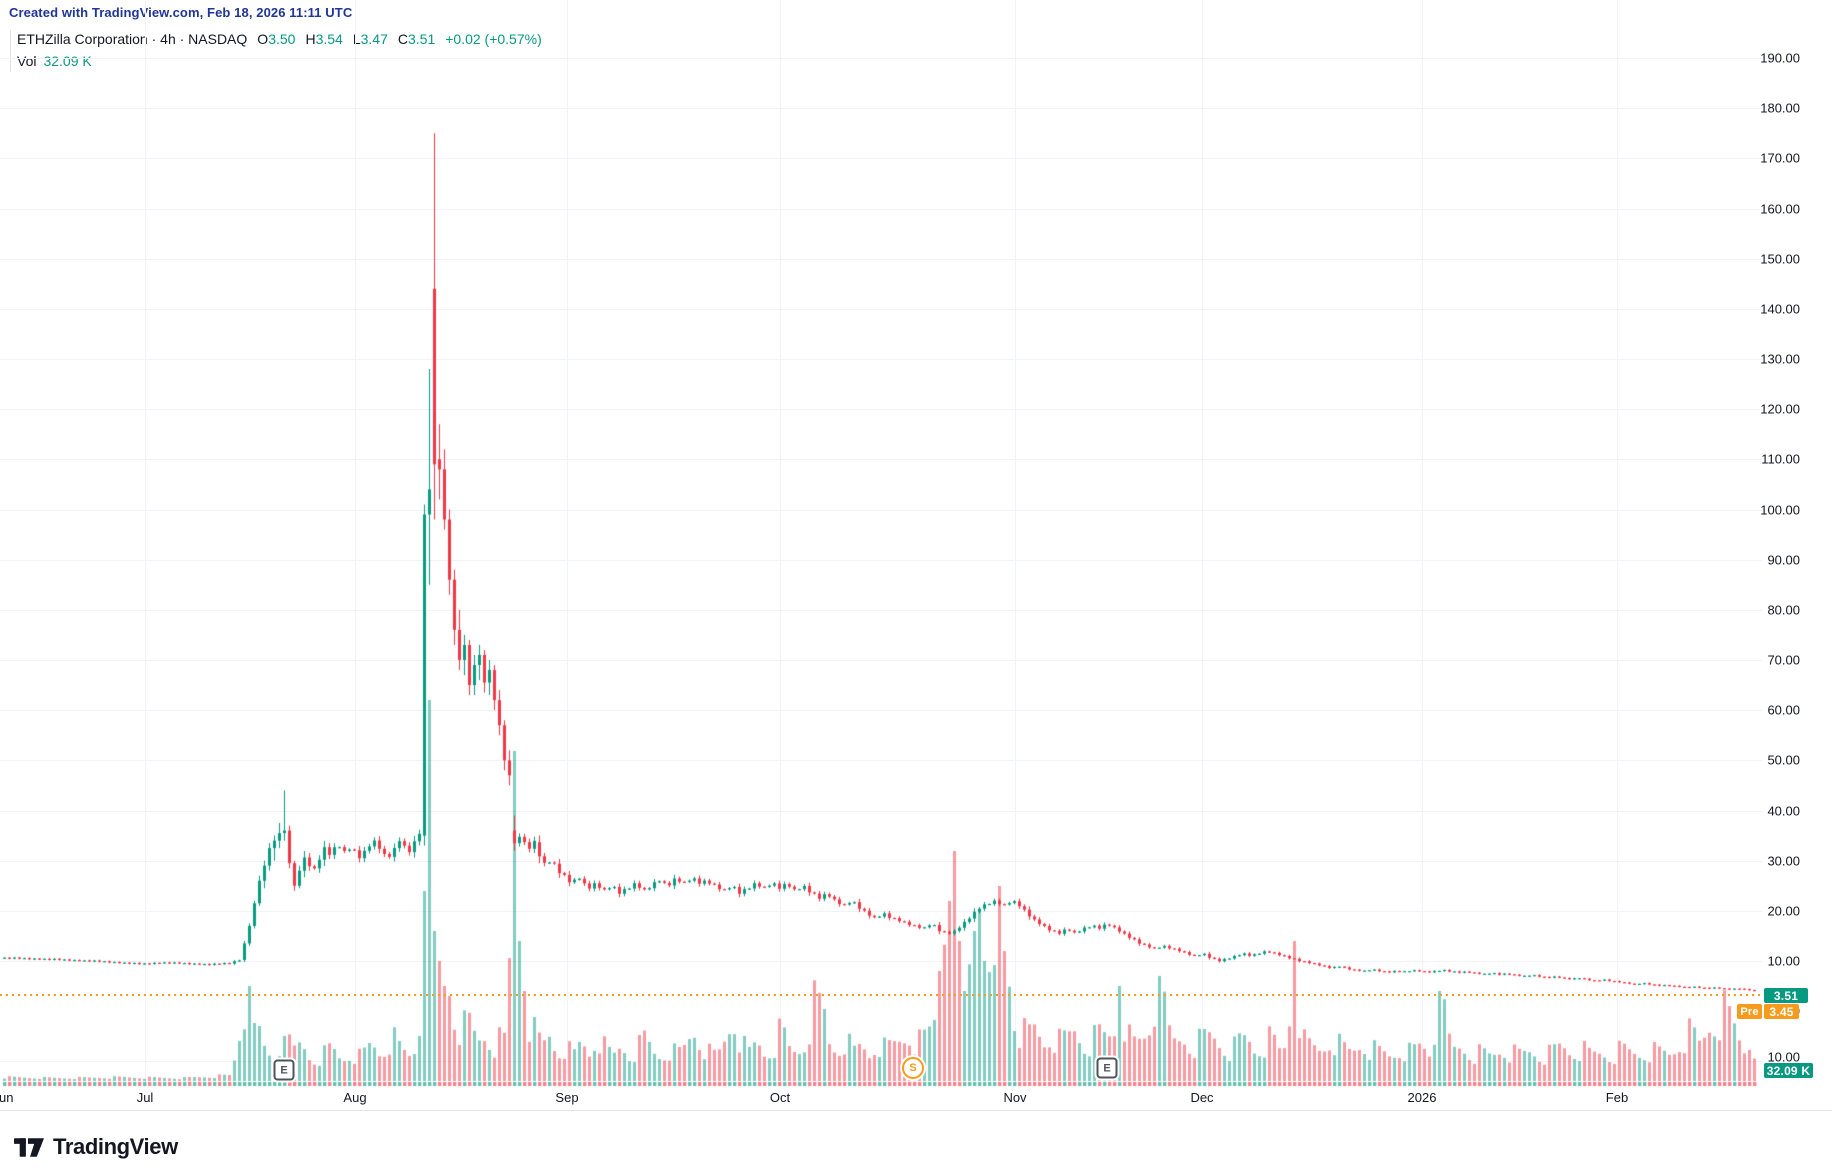 This screenshot has height=1170, width=1832. Describe the element at coordinates (1617, 1097) in the screenshot. I see `time-tick-label: Feb` at that location.